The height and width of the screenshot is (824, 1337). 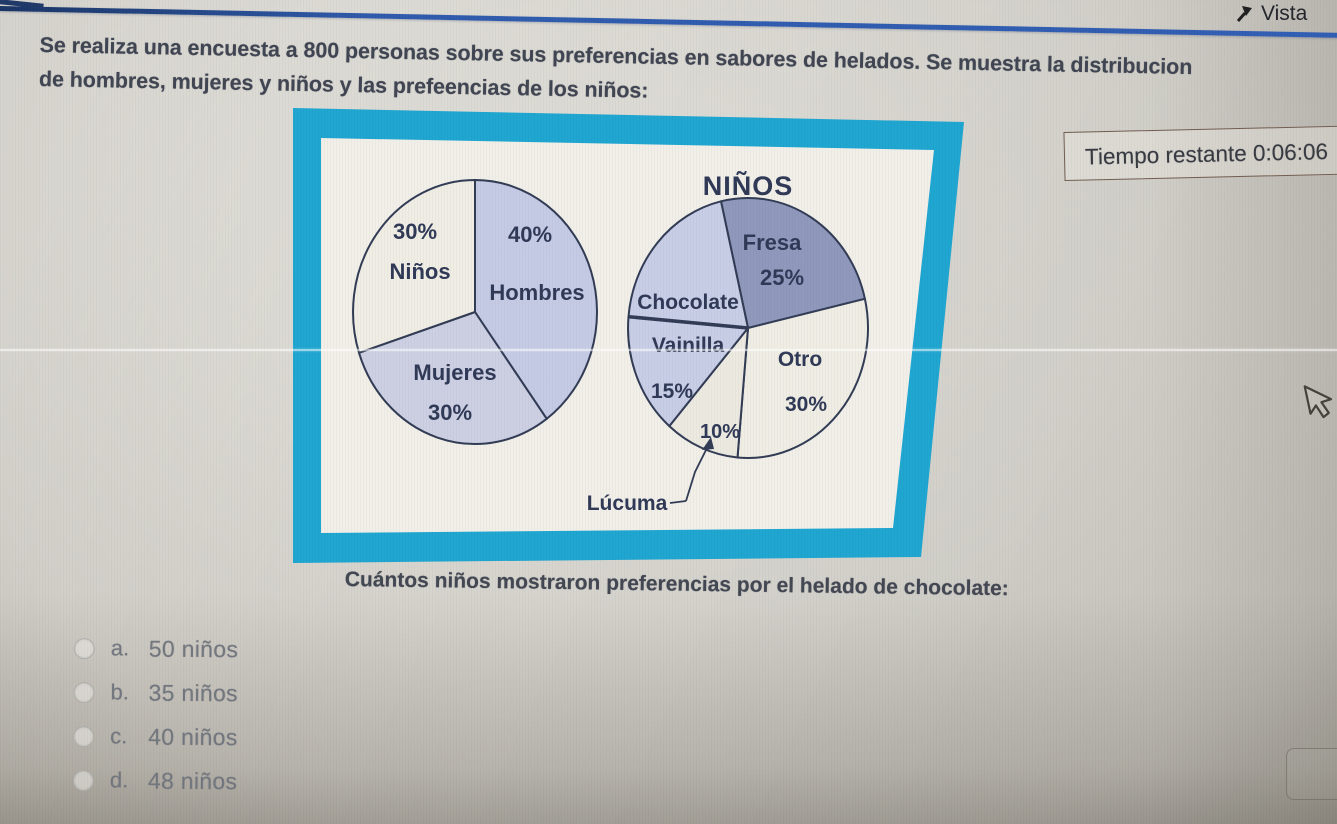 I want to click on right-pie-chocolate-label: Chocolate, so click(x=688, y=302).